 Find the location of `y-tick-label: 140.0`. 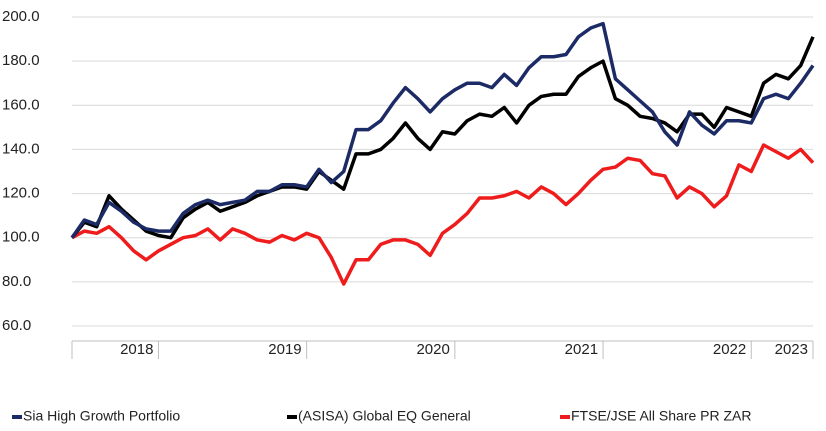

y-tick-label: 140.0 is located at coordinates (21, 148).